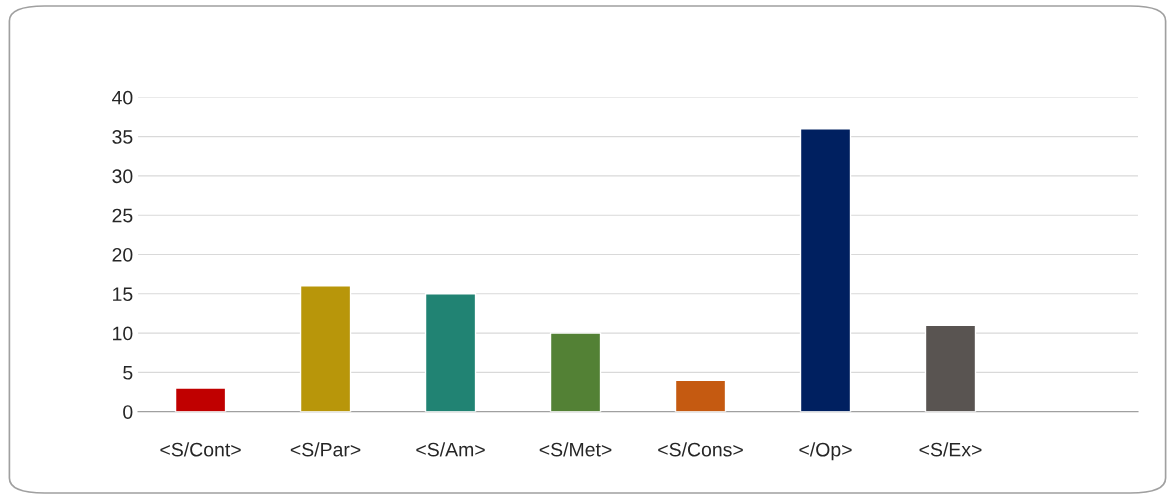  Describe the element at coordinates (122, 137) in the screenshot. I see `y-tick-label: 35` at that location.